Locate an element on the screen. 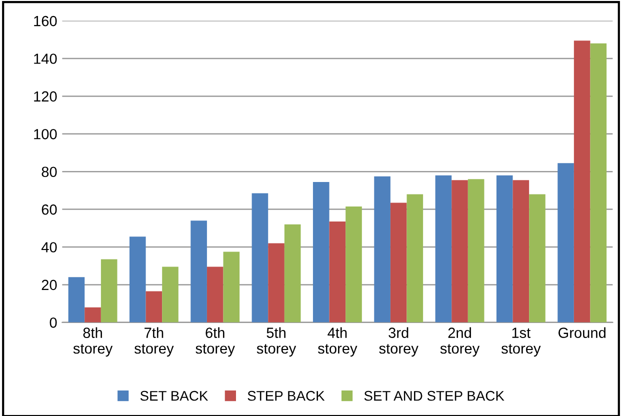 This screenshot has width=622, height=416. y-tick-label: 140 is located at coordinates (45, 59).